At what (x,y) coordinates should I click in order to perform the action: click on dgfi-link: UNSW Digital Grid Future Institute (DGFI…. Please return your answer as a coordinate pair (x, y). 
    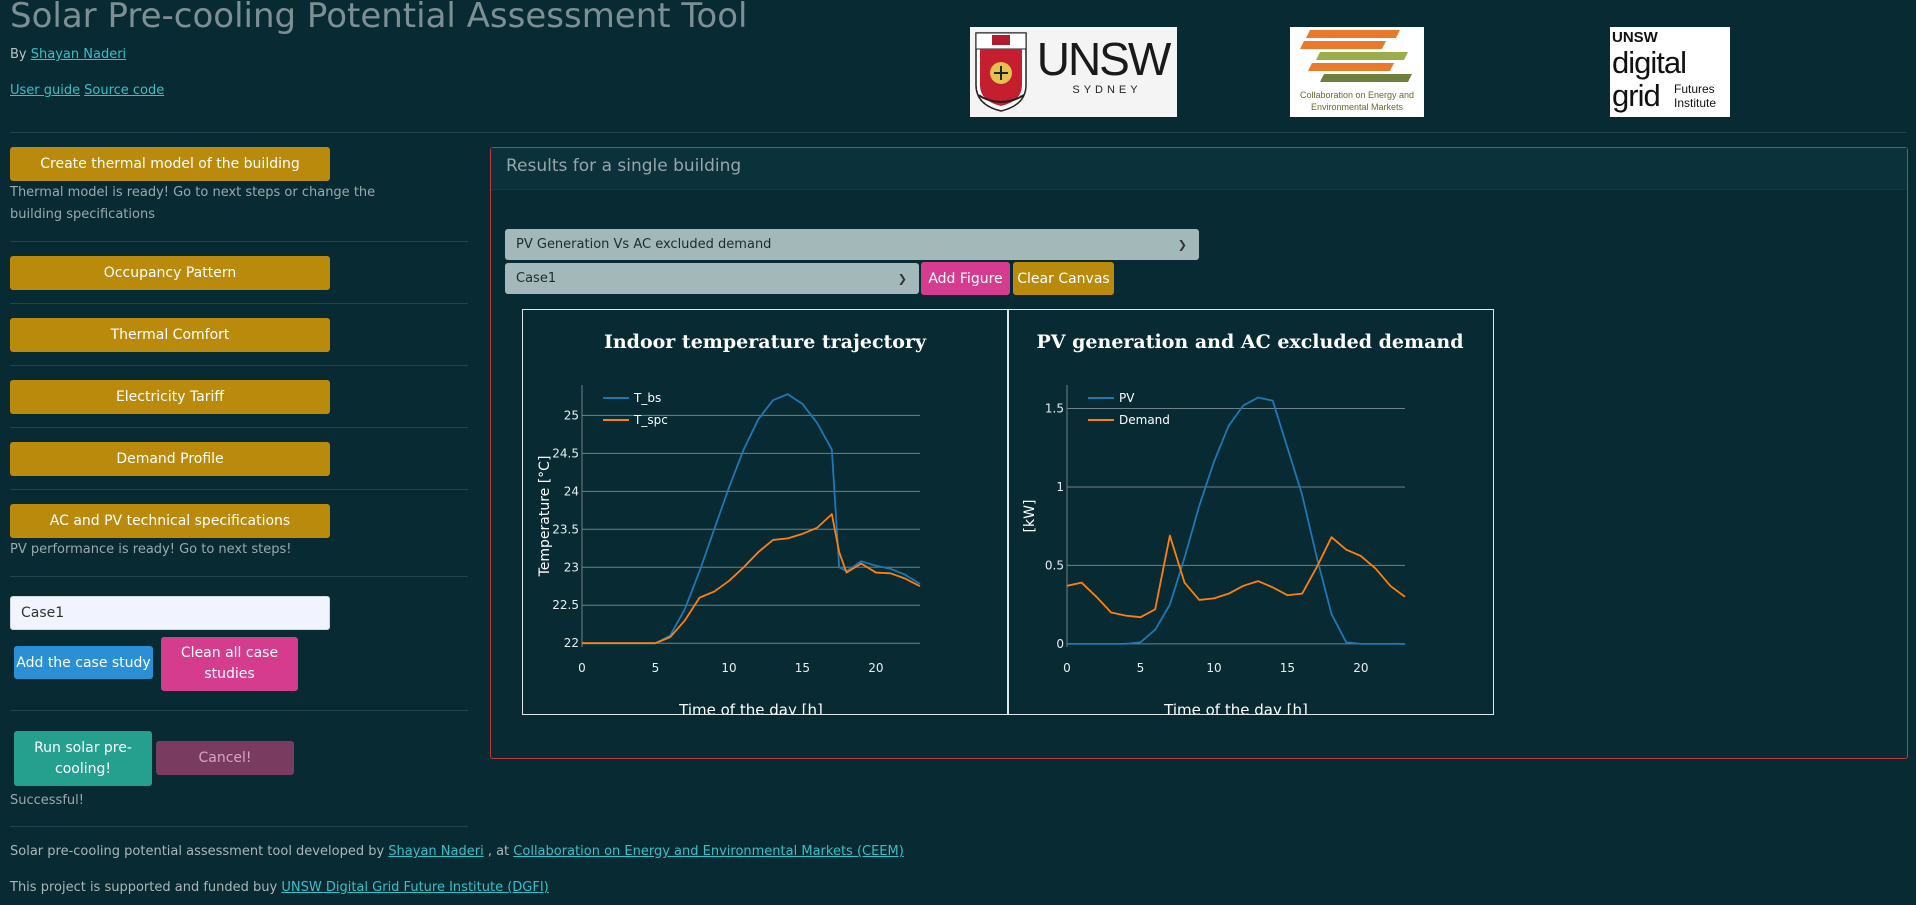
    Looking at the image, I should click on (415, 887).